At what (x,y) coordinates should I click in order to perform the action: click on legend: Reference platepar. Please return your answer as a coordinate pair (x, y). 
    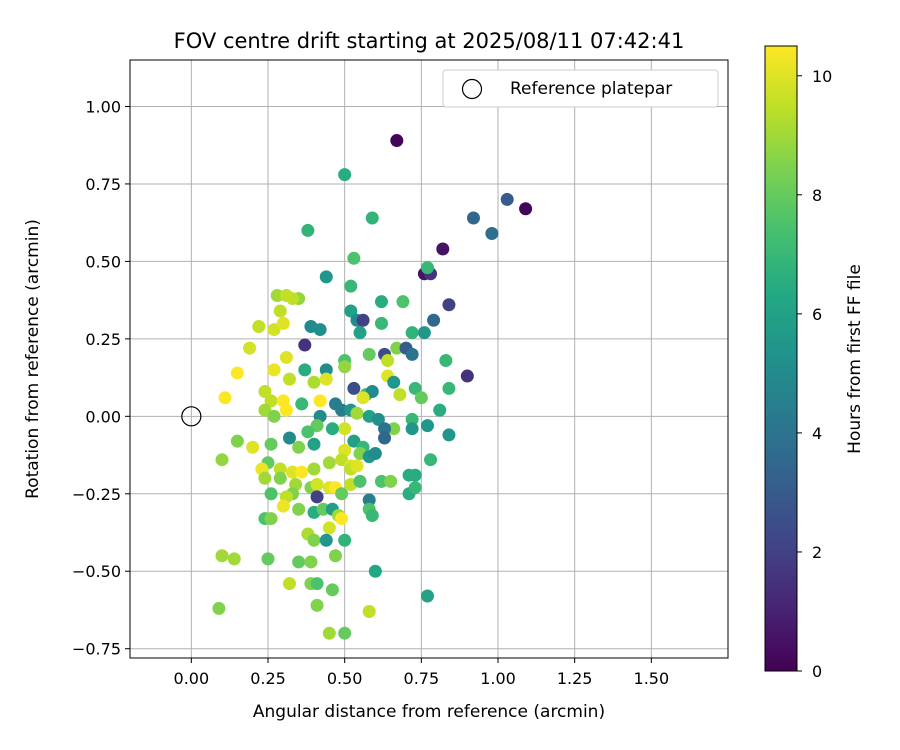
    Looking at the image, I should click on (580, 88).